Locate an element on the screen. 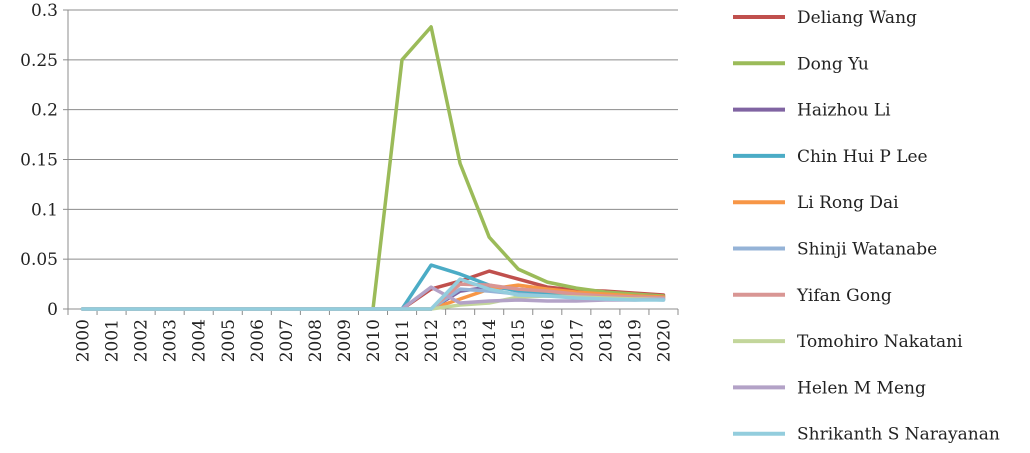  y-tick-label: 0.05 is located at coordinates (39, 260).